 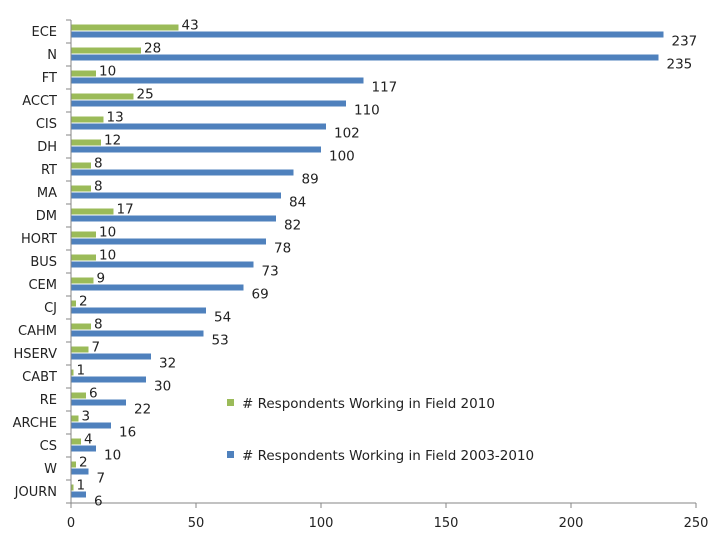 I want to click on data-label-2003-2010-w: 7, so click(x=101, y=479).